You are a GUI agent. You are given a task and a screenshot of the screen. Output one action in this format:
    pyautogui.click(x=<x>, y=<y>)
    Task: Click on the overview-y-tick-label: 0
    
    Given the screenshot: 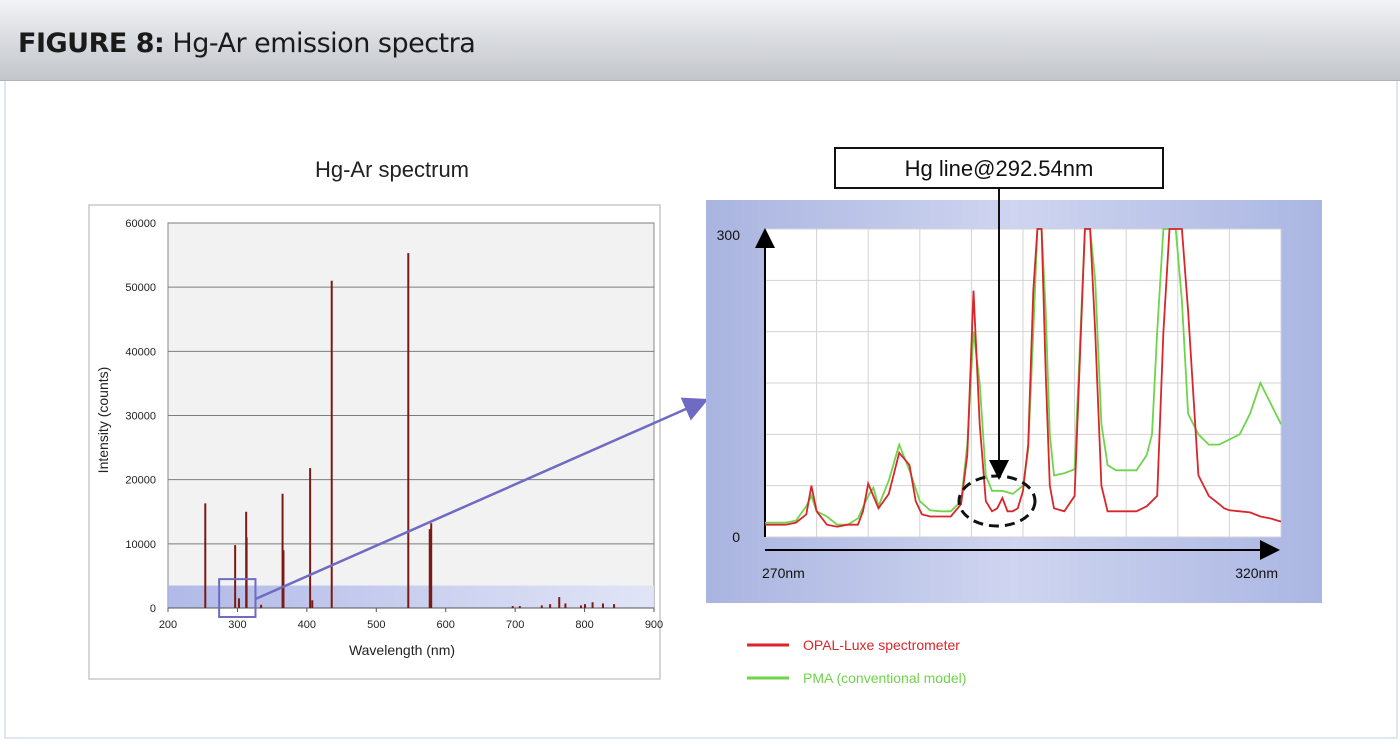 What is the action you would take?
    pyautogui.click(x=153, y=609)
    